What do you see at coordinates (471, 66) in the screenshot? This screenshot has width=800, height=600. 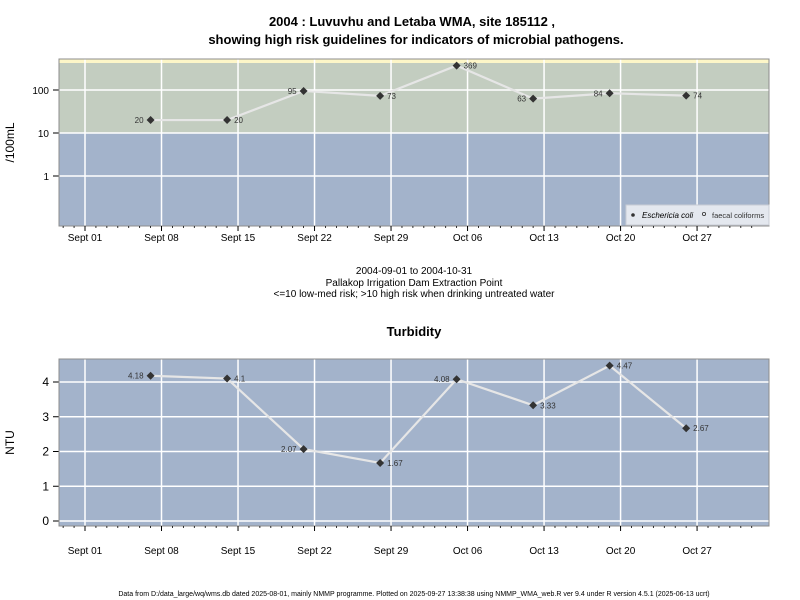 I see `data-label: 369` at bounding box center [471, 66].